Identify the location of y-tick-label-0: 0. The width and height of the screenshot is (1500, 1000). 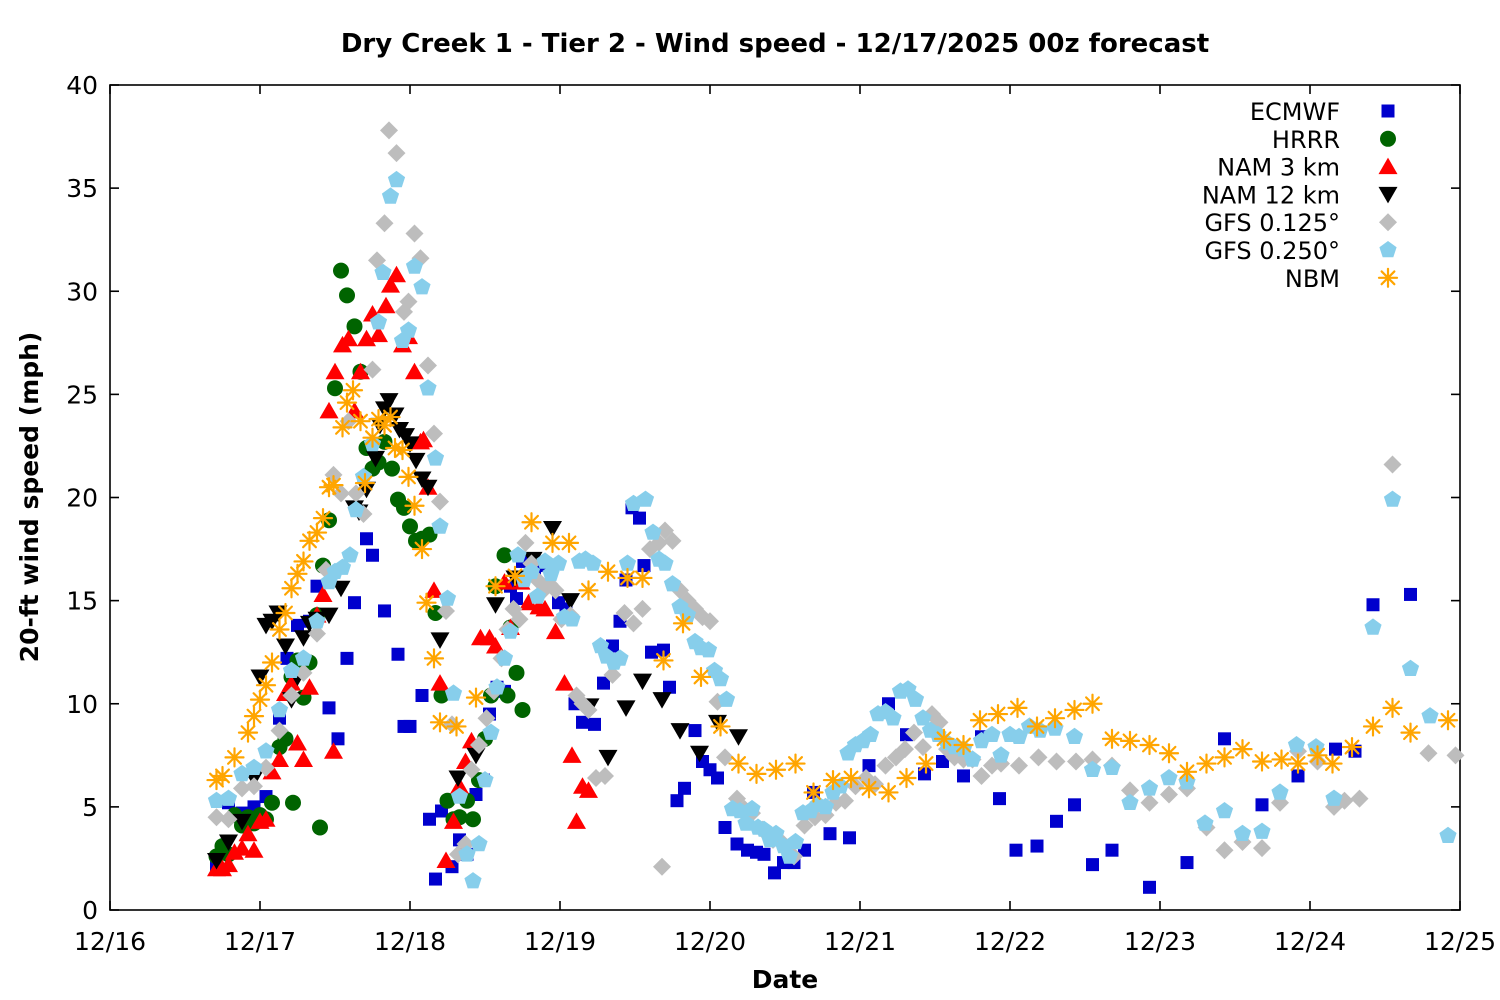
(90, 910).